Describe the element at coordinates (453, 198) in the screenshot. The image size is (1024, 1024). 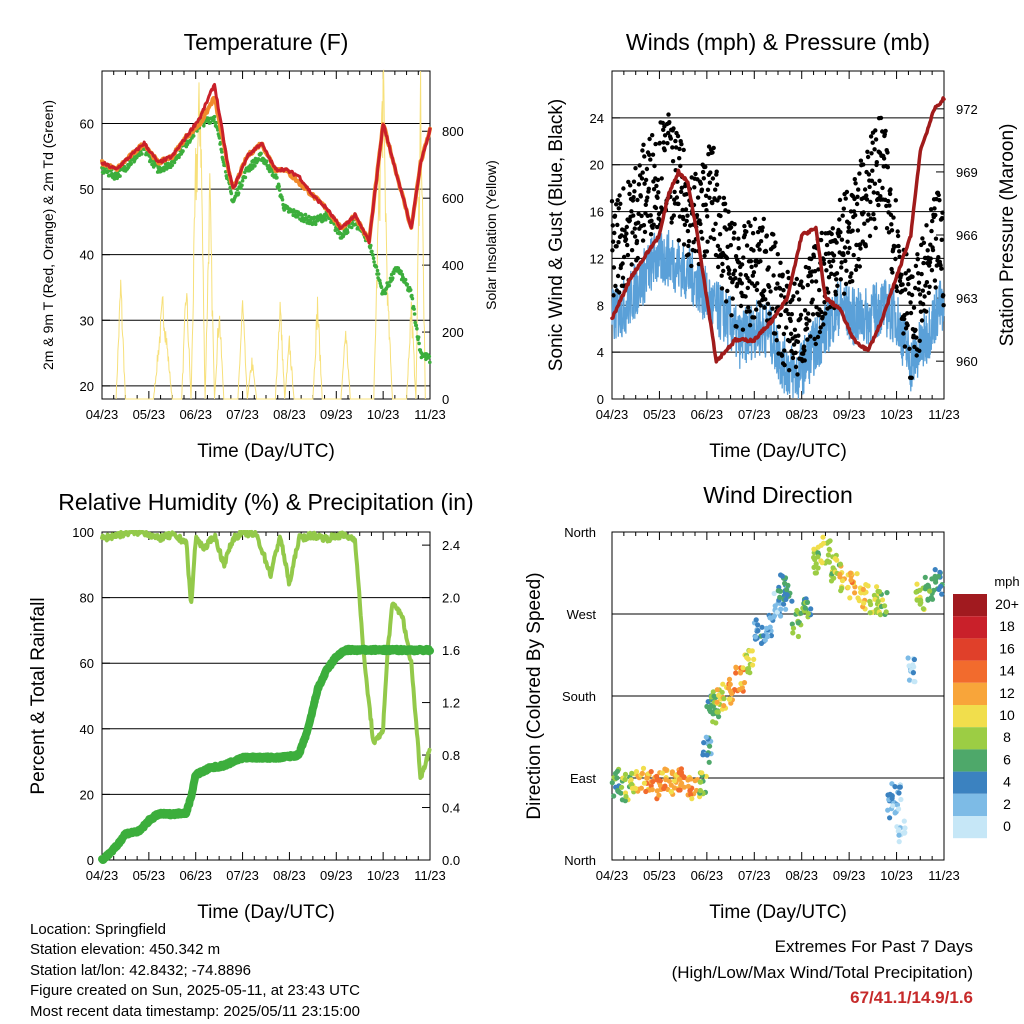
I see `y2-tick-label: 600` at that location.